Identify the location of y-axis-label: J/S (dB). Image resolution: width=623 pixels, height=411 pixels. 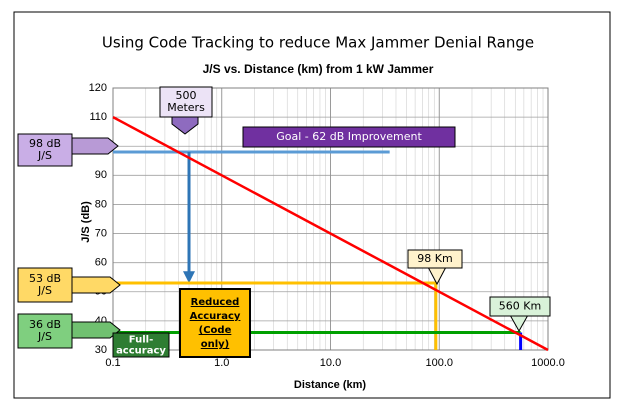
(86, 222).